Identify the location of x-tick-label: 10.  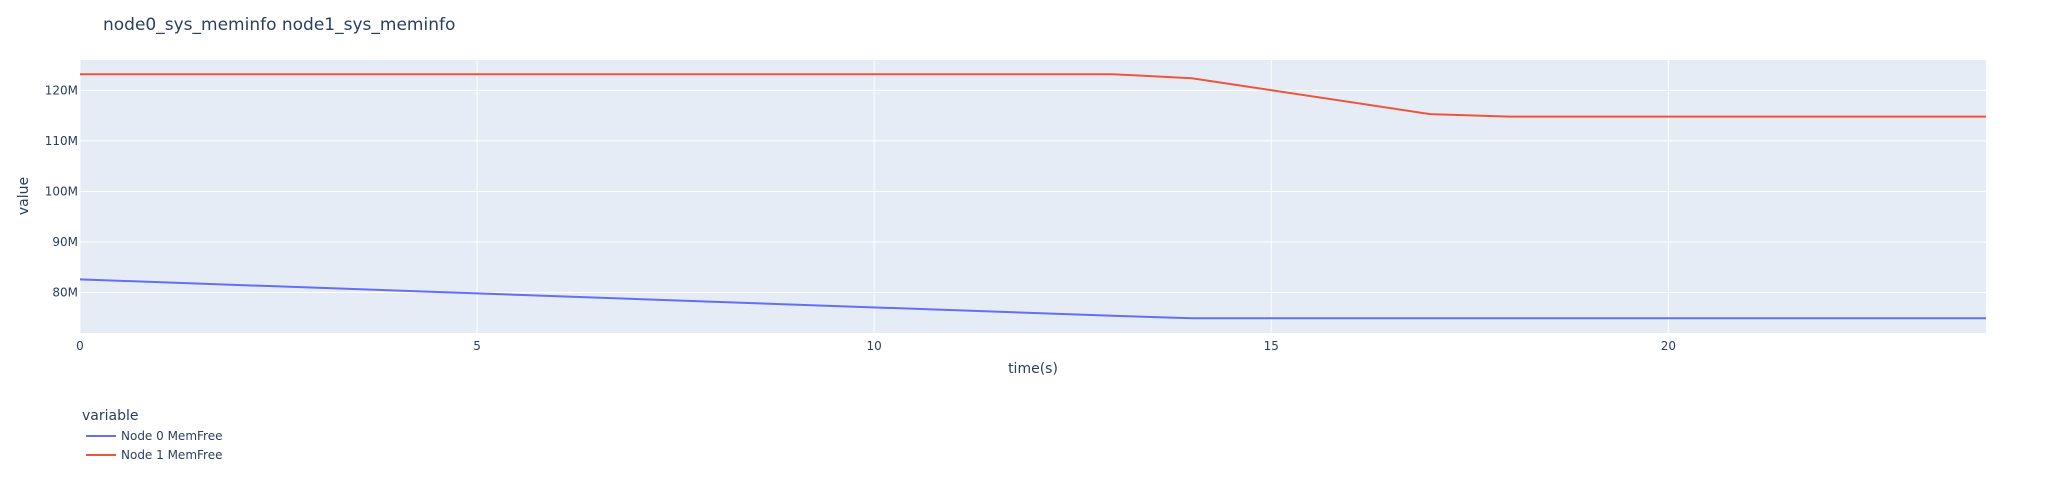
(874, 346).